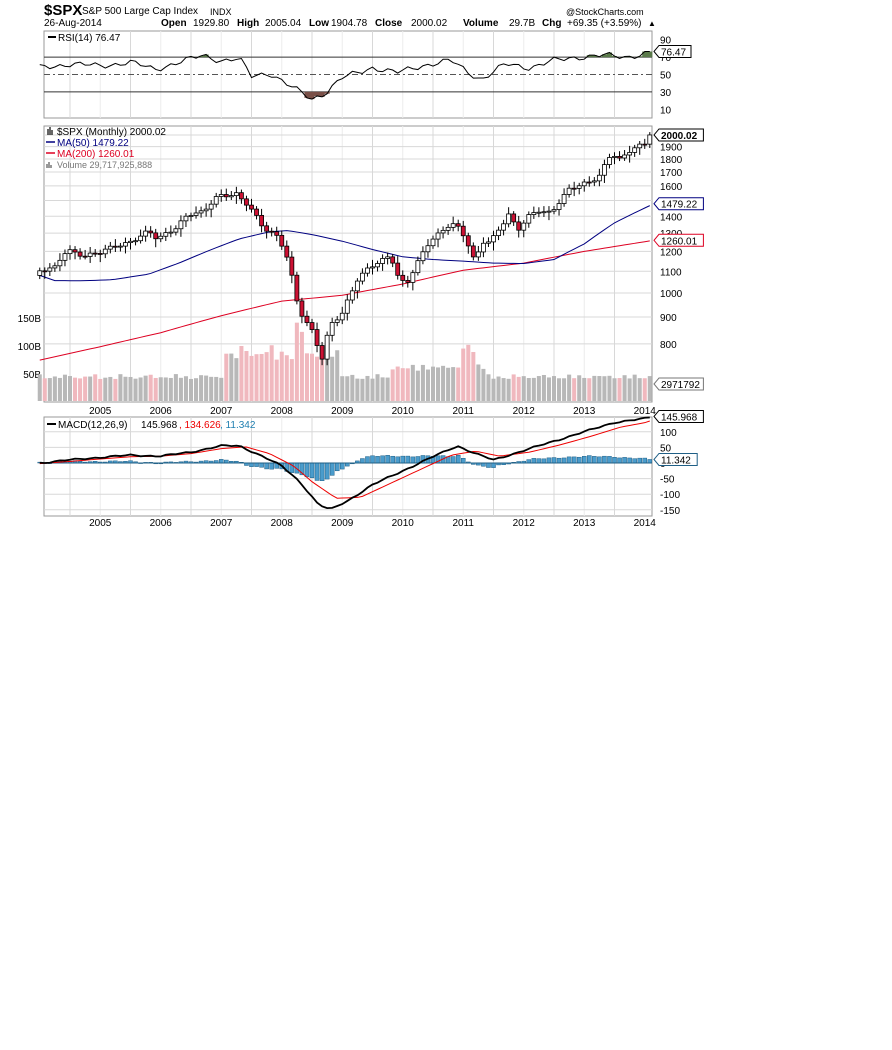 This screenshot has width=892, height=1050. What do you see at coordinates (32, 375) in the screenshot?
I see `volume-tick-label: 50B` at bounding box center [32, 375].